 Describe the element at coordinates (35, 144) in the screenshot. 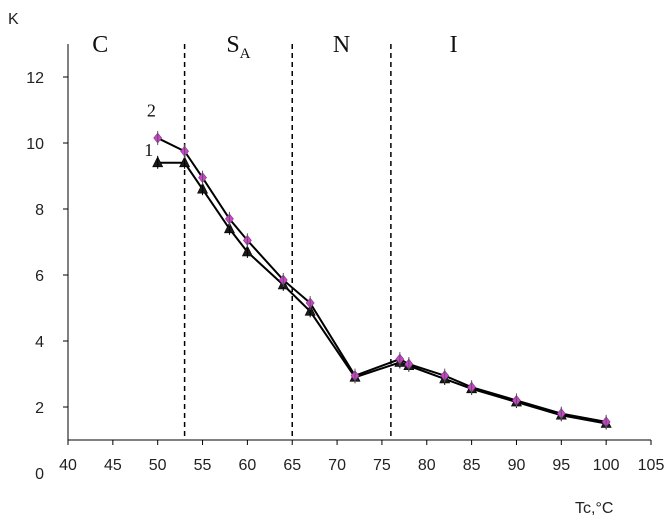

I see `y-tick-label: 10` at that location.